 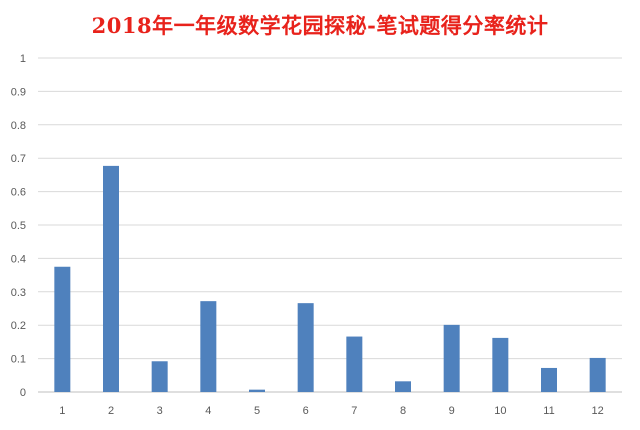 I want to click on x-tick-label: 4, so click(x=208, y=411).